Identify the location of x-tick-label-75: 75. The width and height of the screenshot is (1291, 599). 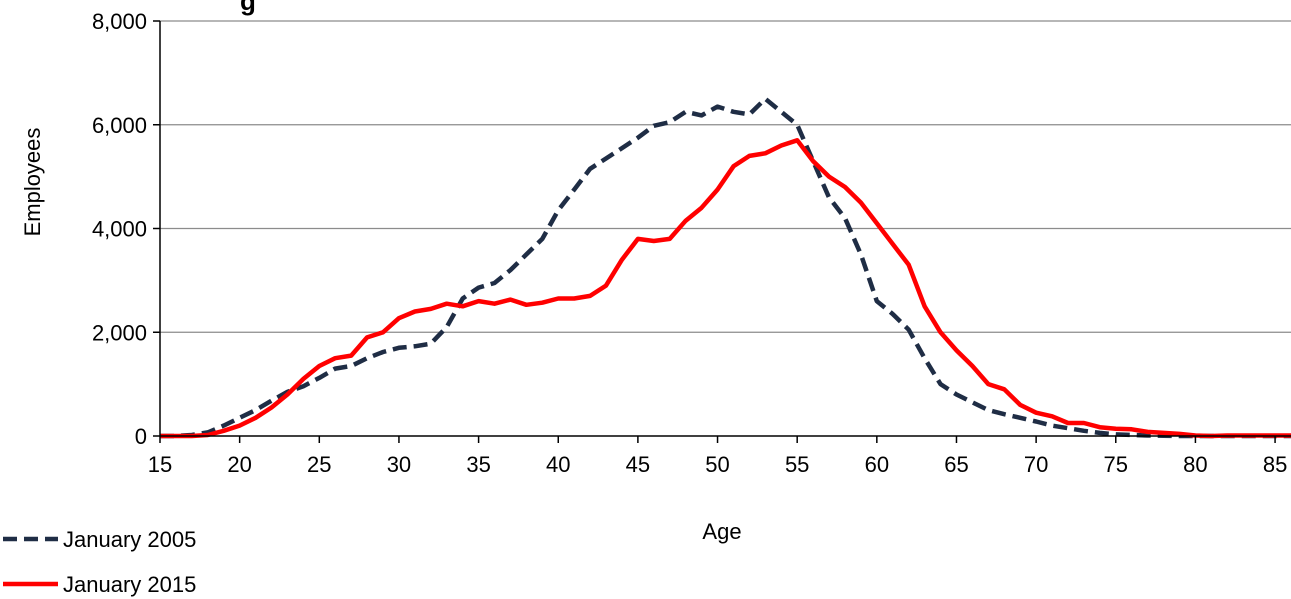
(1116, 464).